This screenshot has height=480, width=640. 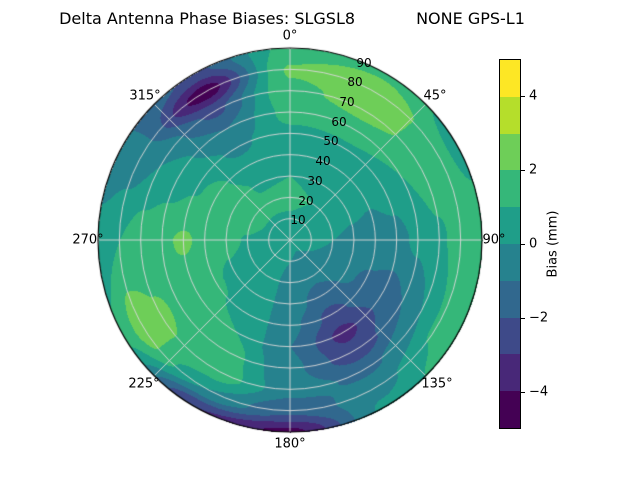 What do you see at coordinates (533, 96) in the screenshot?
I see `colorbar-tick-label-4: 4` at bounding box center [533, 96].